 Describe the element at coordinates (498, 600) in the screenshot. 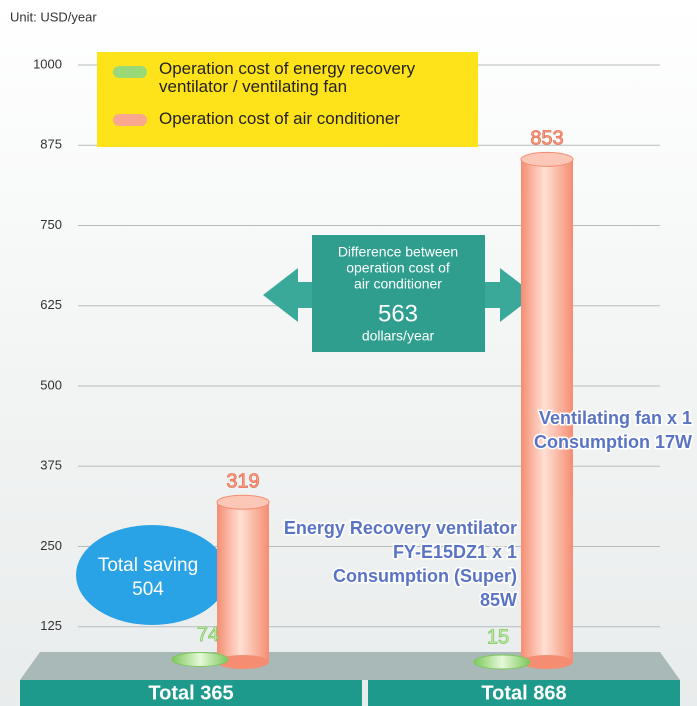

I see `erv-note: 85W` at that location.